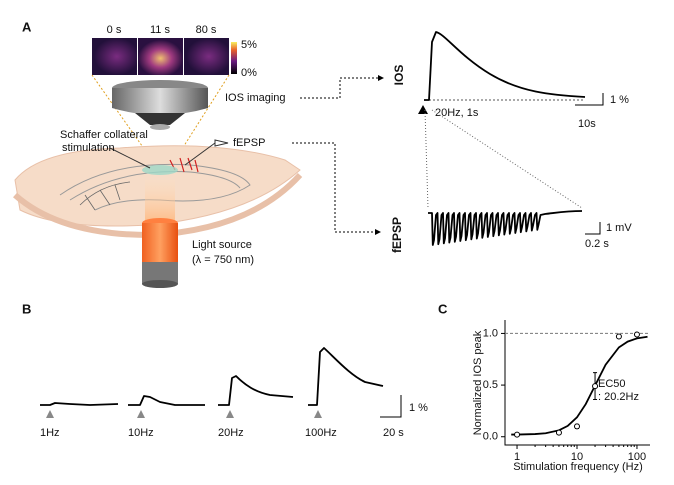  Describe the element at coordinates (393, 433) in the screenshot. I see `scale-label: 20 s` at that location.